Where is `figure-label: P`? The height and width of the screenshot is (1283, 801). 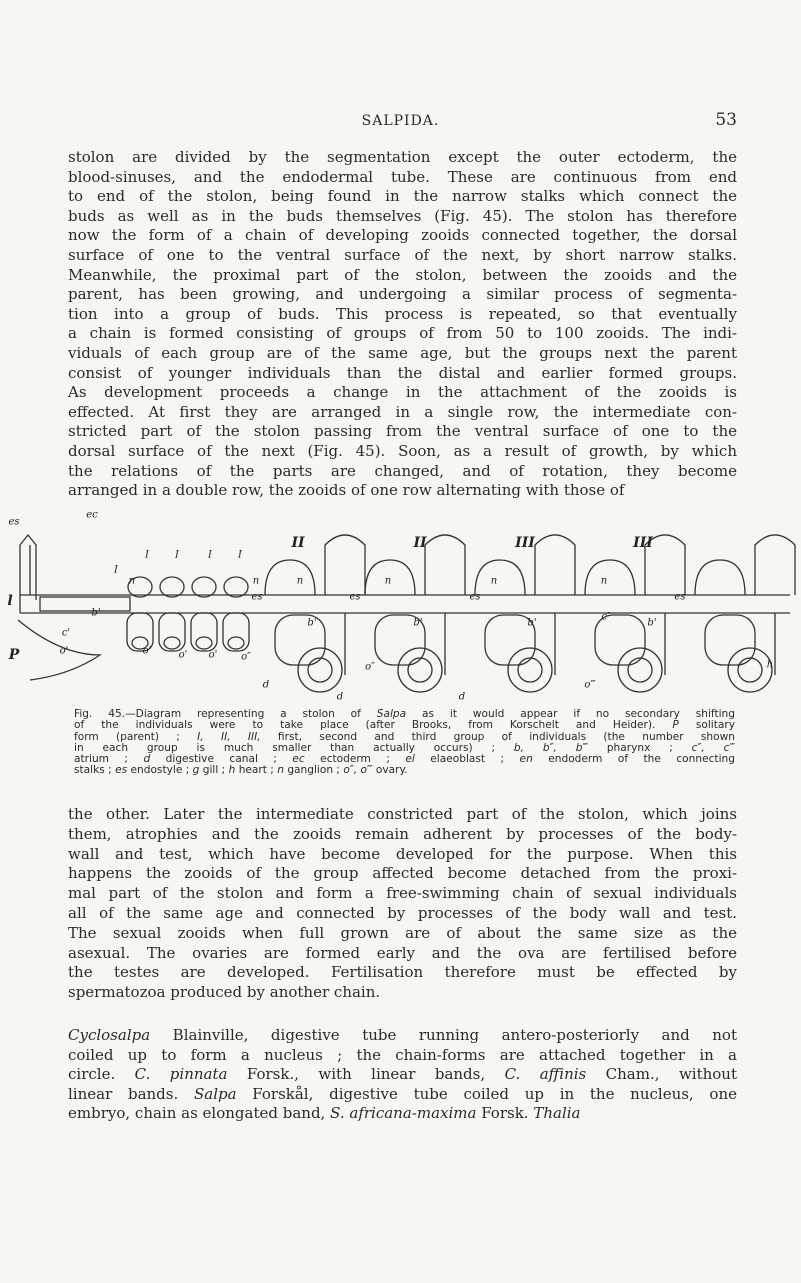 figure-label: P is located at coordinates (14, 655).